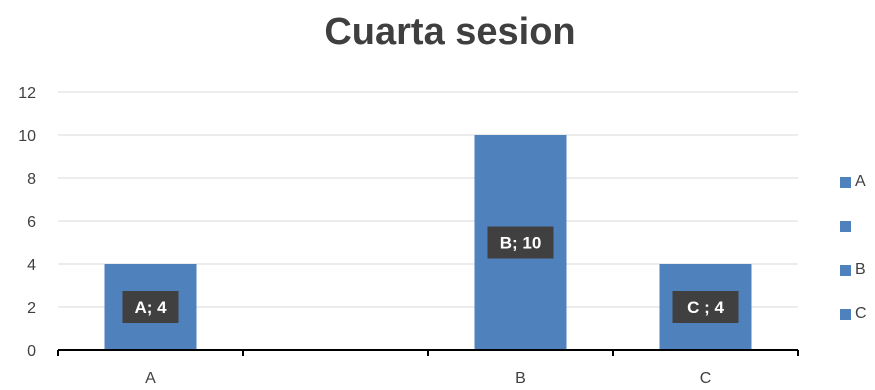 This screenshot has width=875, height=390. I want to click on legend-item-c: C, so click(853, 314).